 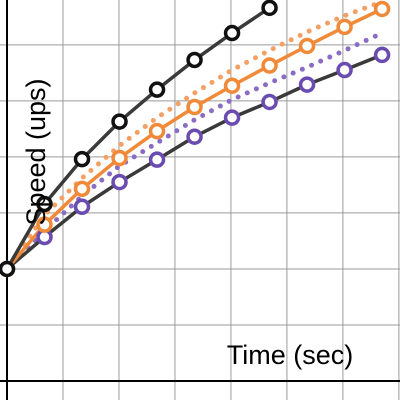 What do you see at coordinates (290, 355) in the screenshot?
I see `x-axis-label: Time (sec)` at bounding box center [290, 355].